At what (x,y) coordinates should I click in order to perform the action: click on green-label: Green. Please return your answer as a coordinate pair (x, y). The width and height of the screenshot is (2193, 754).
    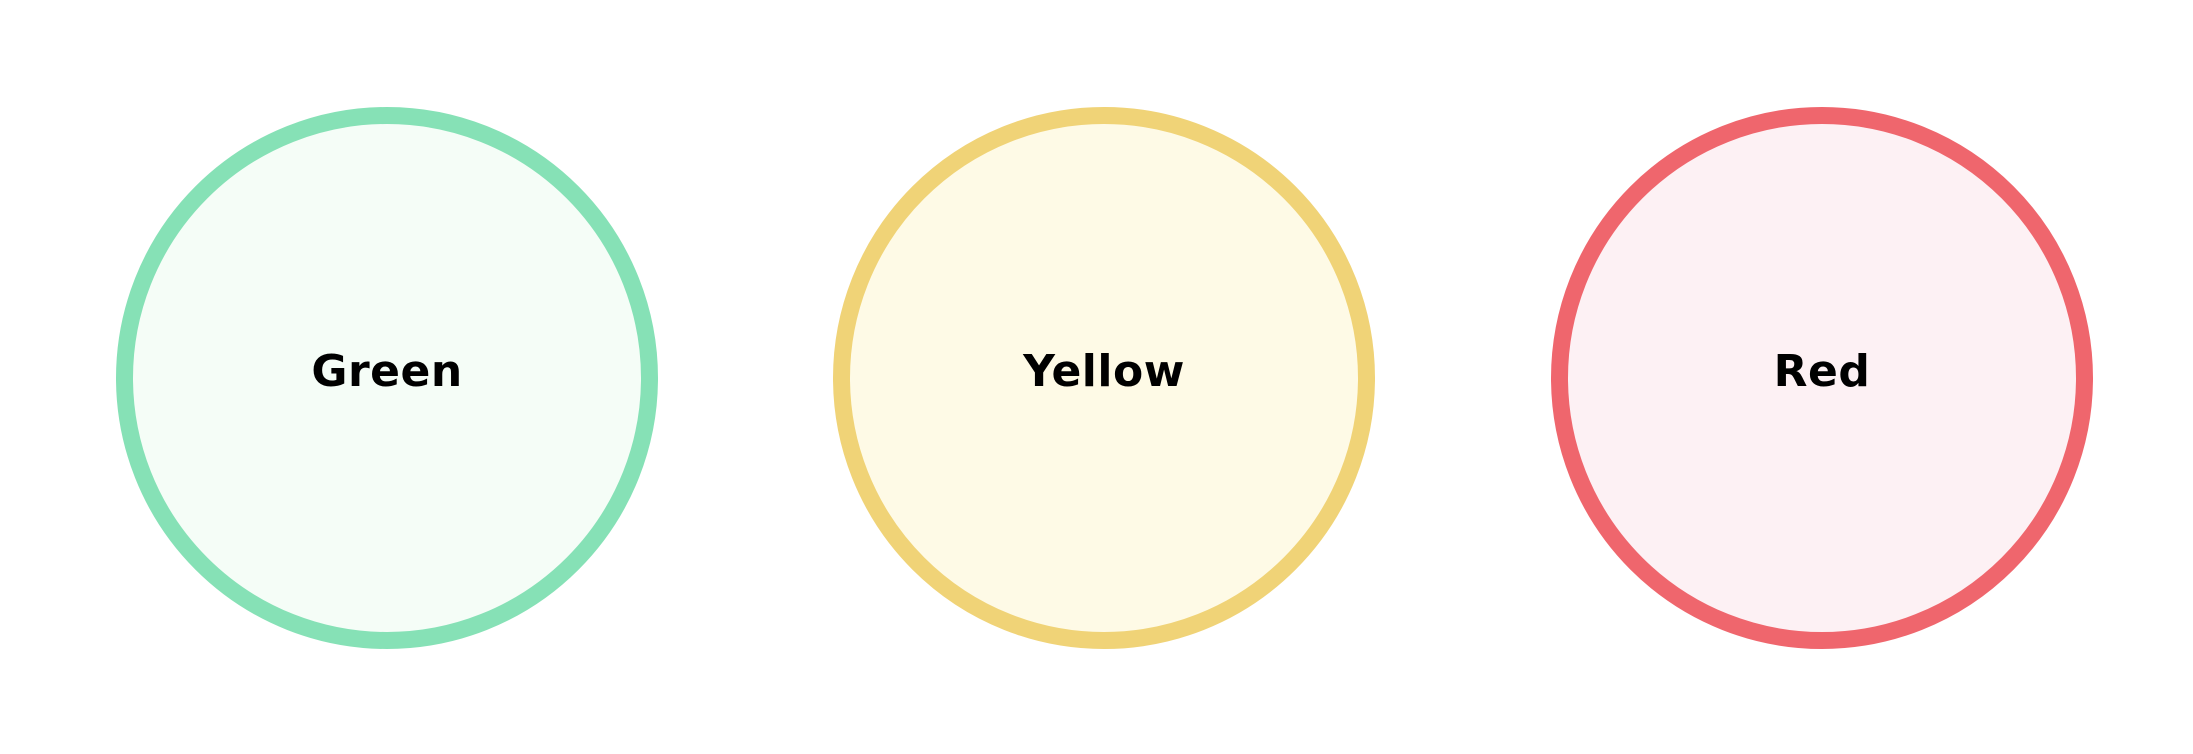
    Looking at the image, I should click on (387, 371).